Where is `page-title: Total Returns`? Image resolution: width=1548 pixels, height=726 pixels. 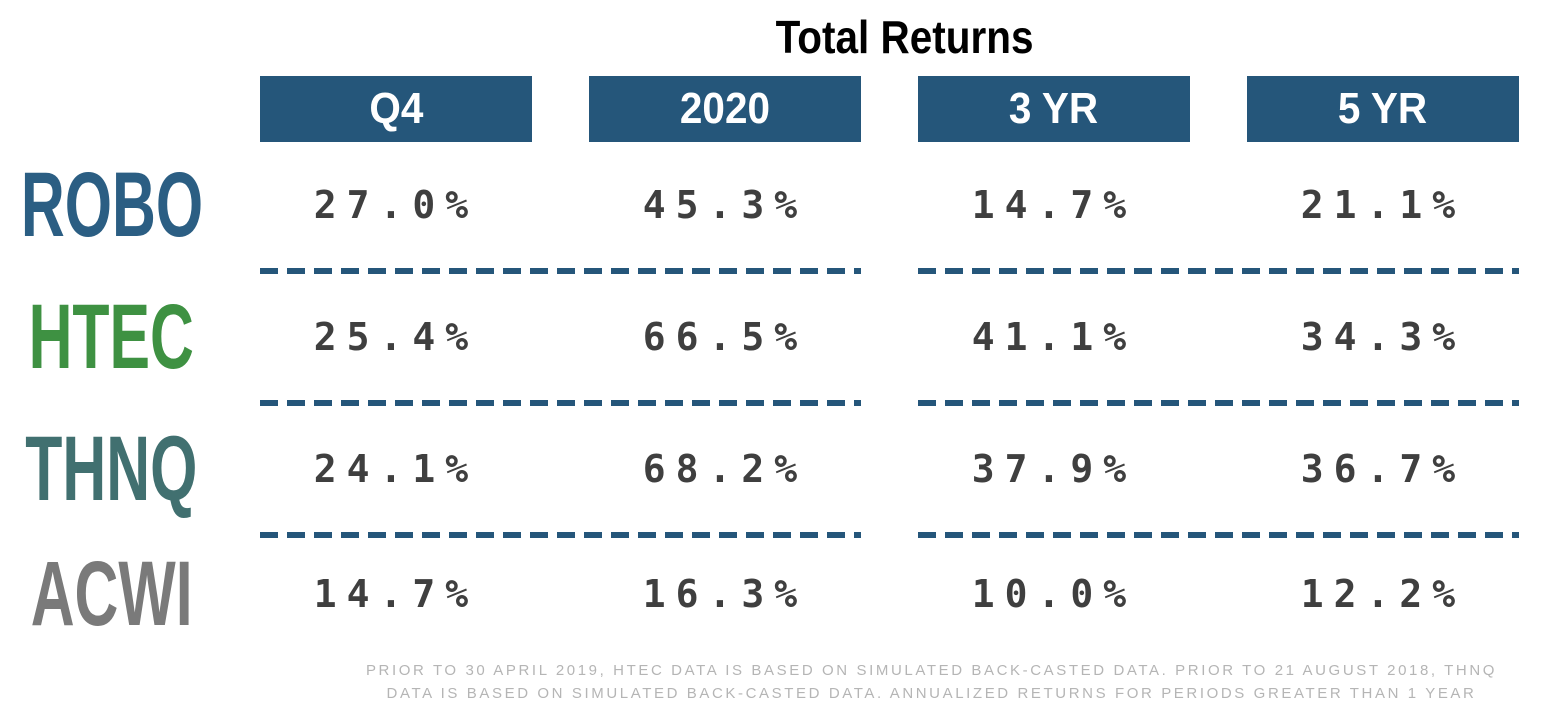 page-title: Total Returns is located at coordinates (904, 37).